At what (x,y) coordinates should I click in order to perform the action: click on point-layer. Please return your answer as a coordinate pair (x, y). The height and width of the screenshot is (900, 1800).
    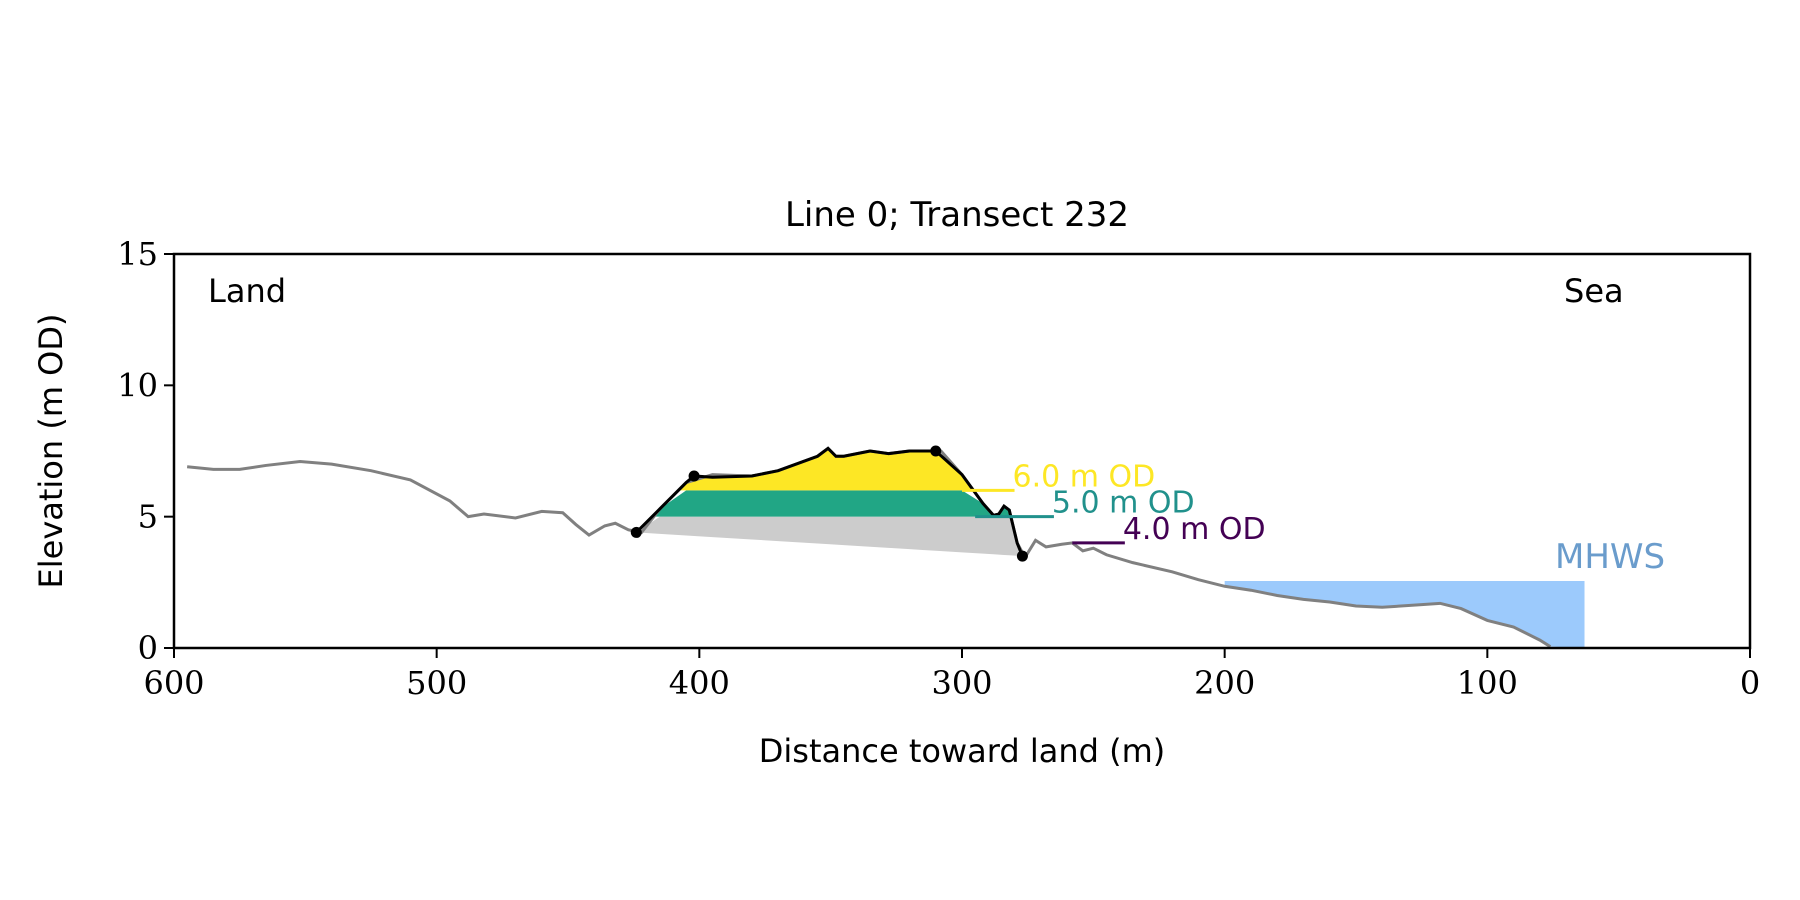
    Looking at the image, I should click on (829, 503).